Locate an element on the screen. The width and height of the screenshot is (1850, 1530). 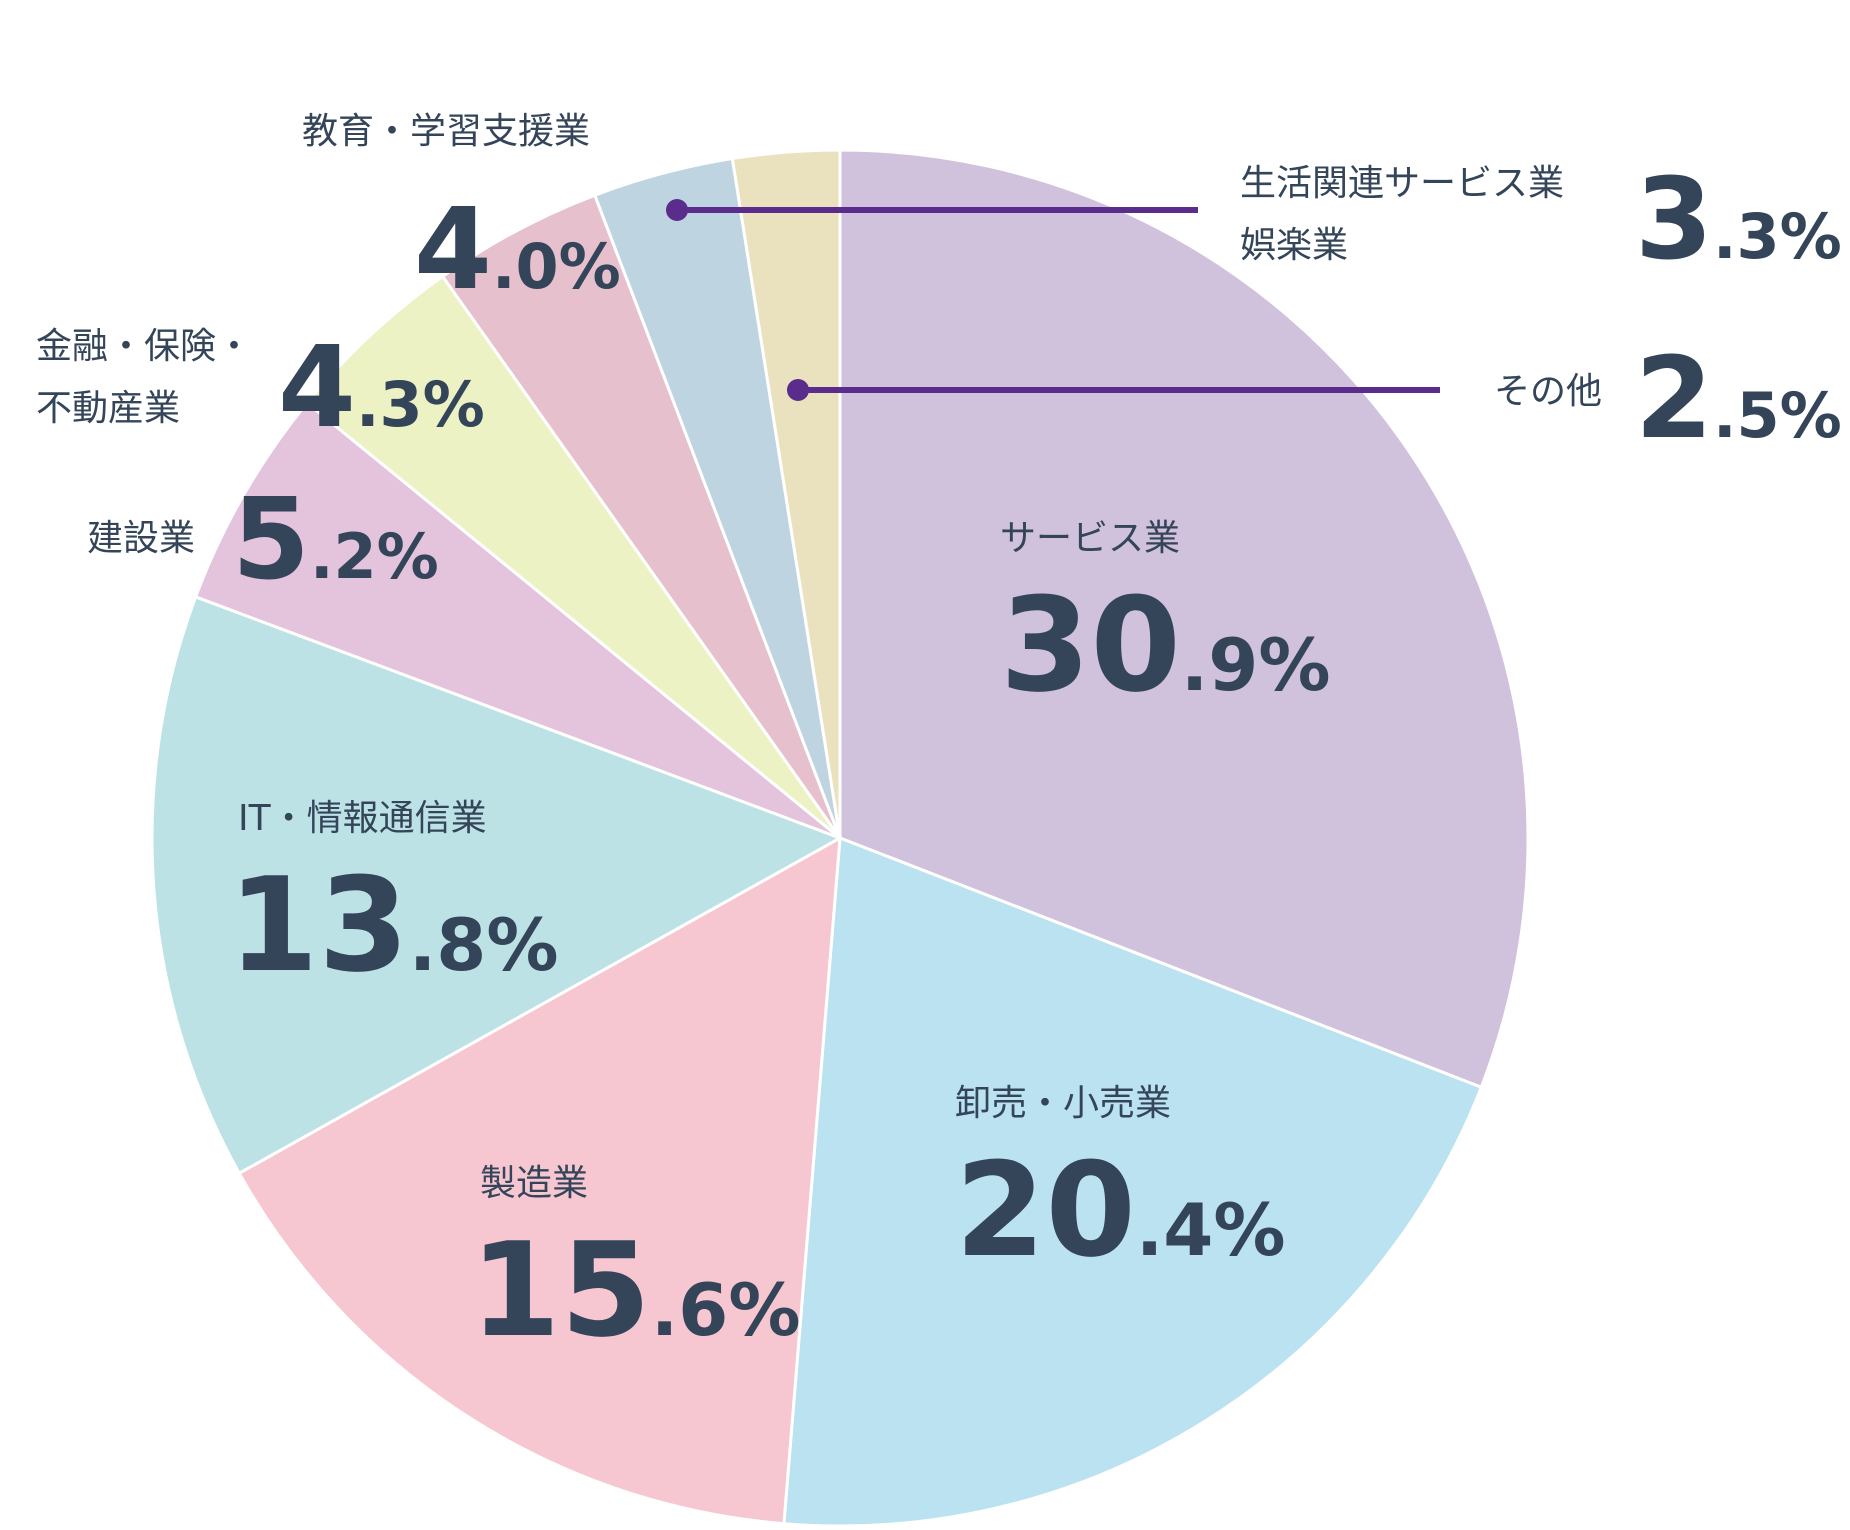
value-integer-3: 13 is located at coordinates (318, 925).